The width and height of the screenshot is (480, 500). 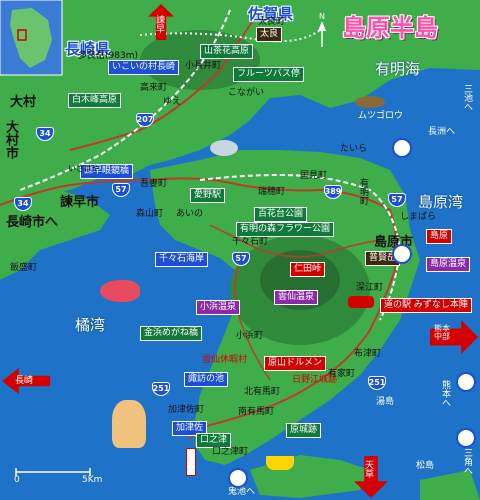 I want to click on isahaya-glasses-bridge-box: 諫早眼鏡橋, so click(x=107, y=171).